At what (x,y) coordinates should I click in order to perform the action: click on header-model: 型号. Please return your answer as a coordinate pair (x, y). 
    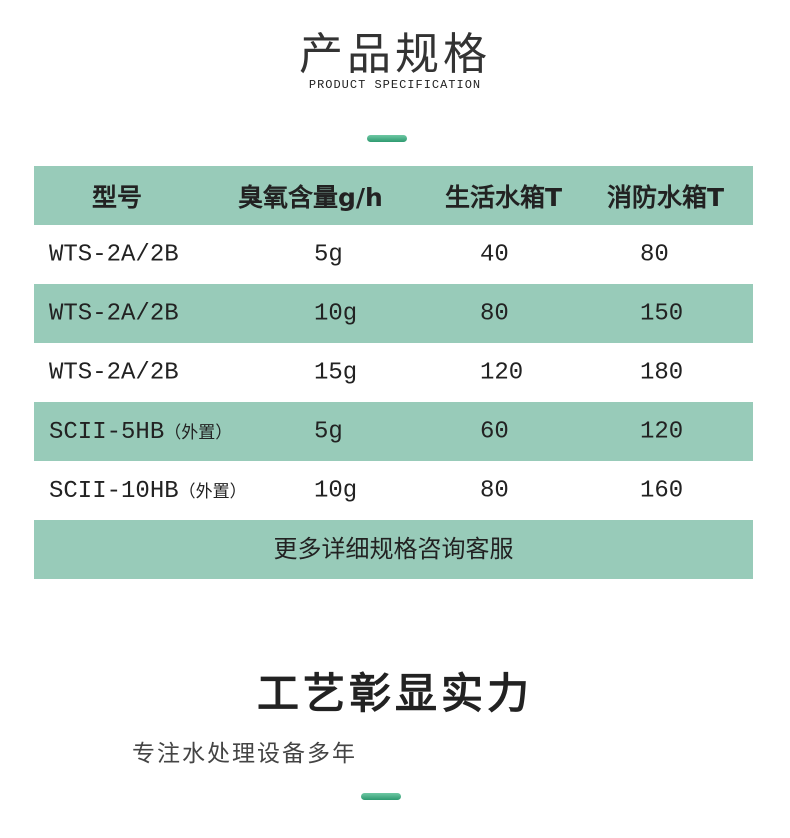
    Looking at the image, I should click on (117, 197).